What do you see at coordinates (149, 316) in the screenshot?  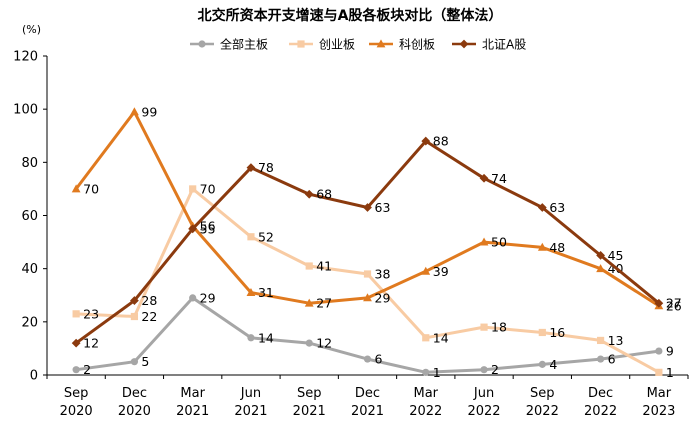 I see `data-label: 22` at bounding box center [149, 316].